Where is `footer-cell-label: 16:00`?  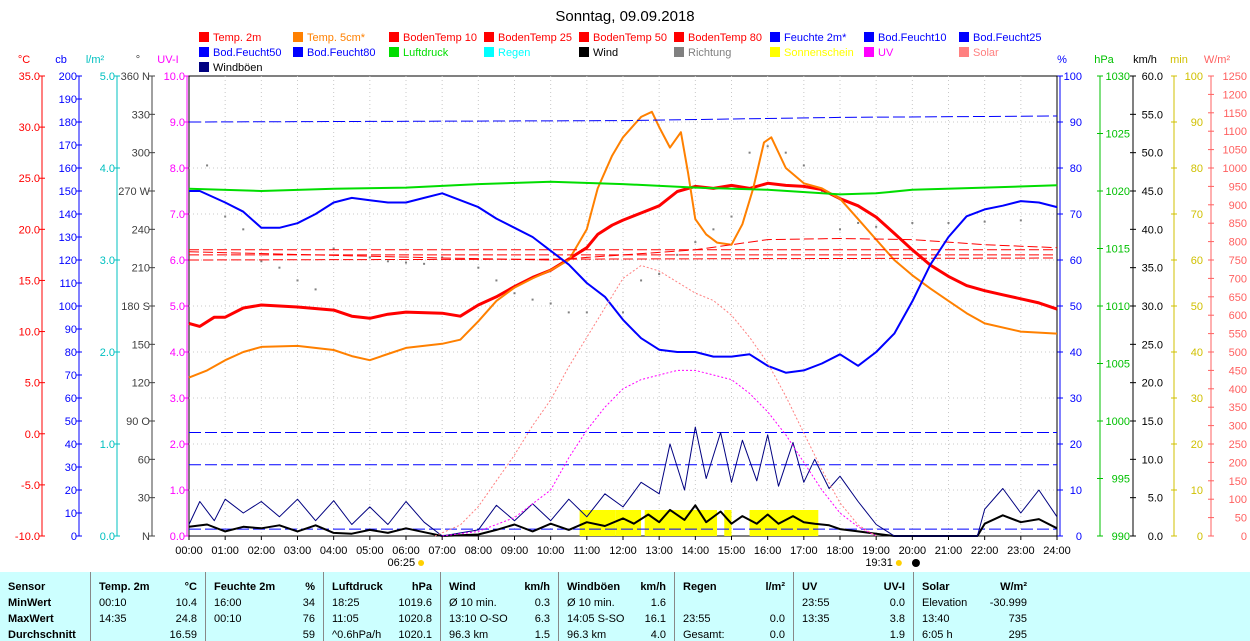
footer-cell-label: 16:00 is located at coordinates (228, 603).